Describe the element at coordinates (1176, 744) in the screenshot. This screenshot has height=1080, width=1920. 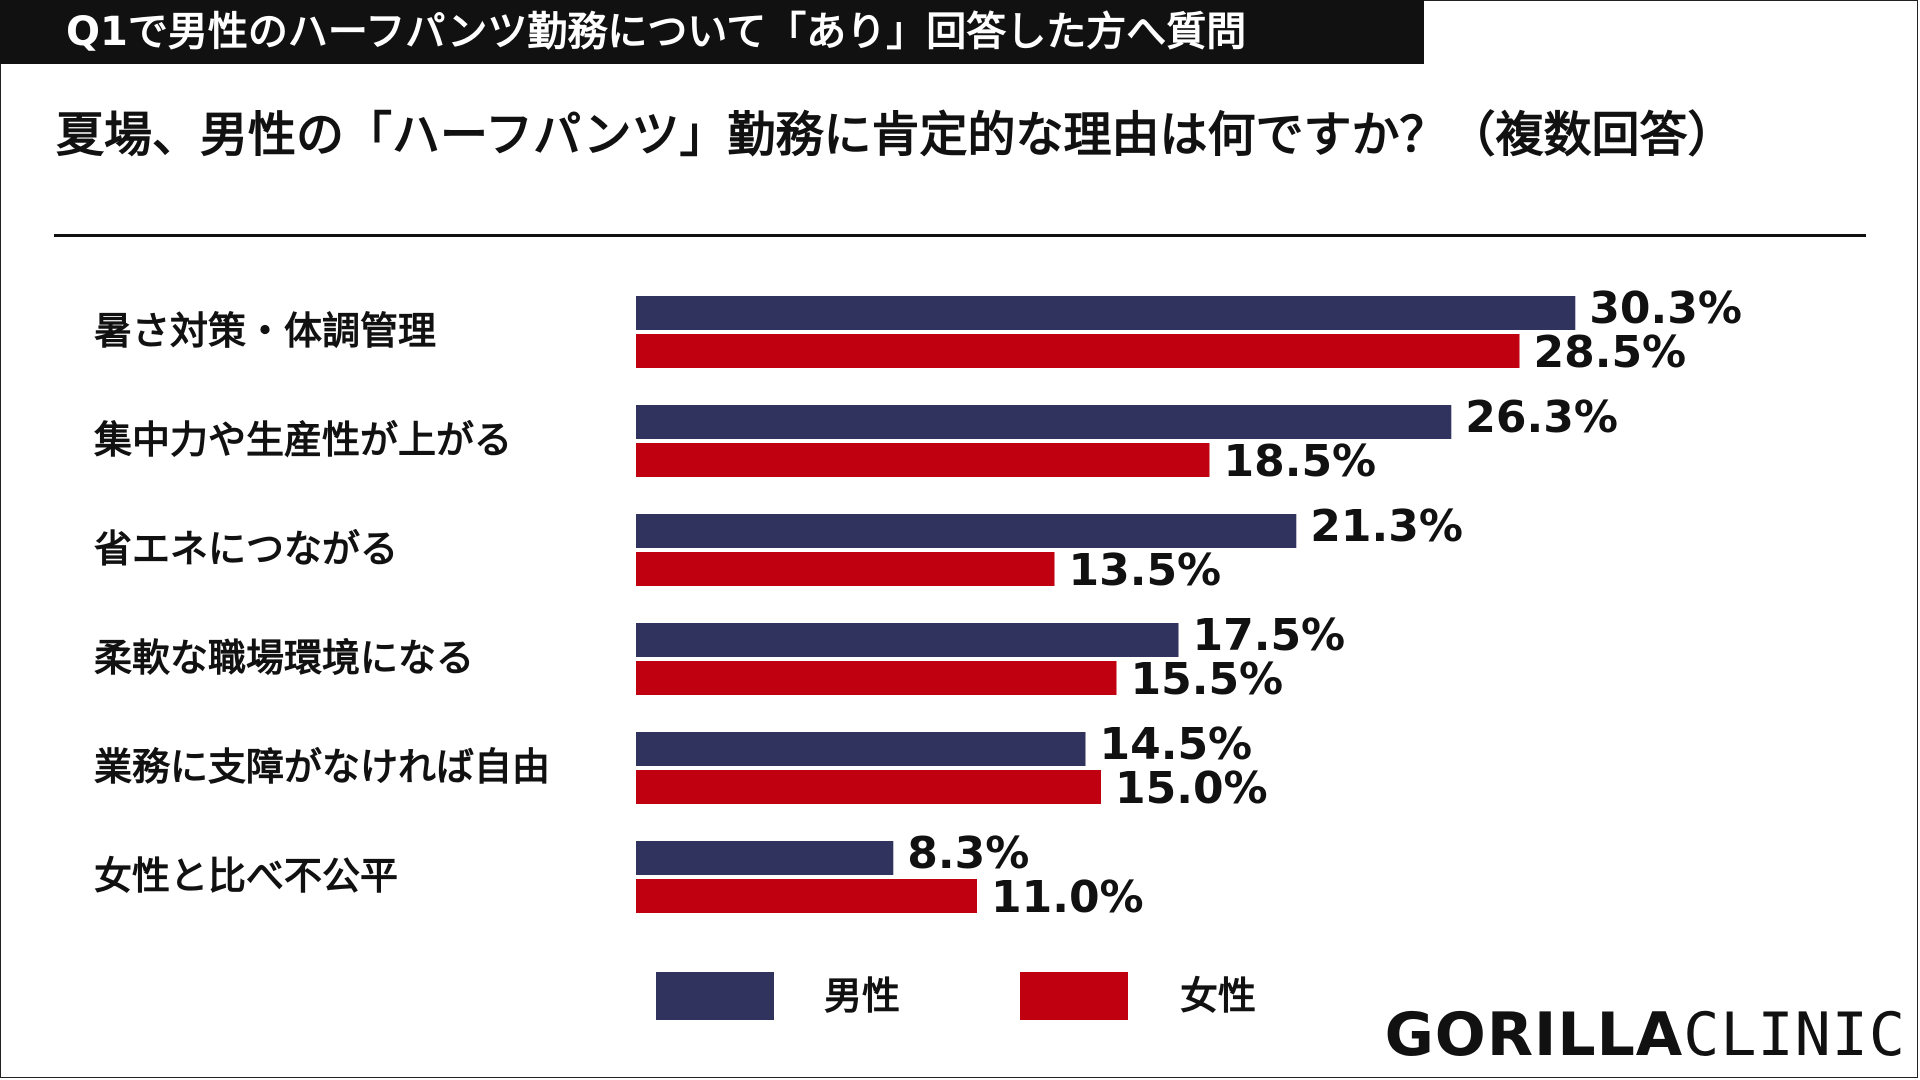
I see `value-label-male: 14.5%` at that location.